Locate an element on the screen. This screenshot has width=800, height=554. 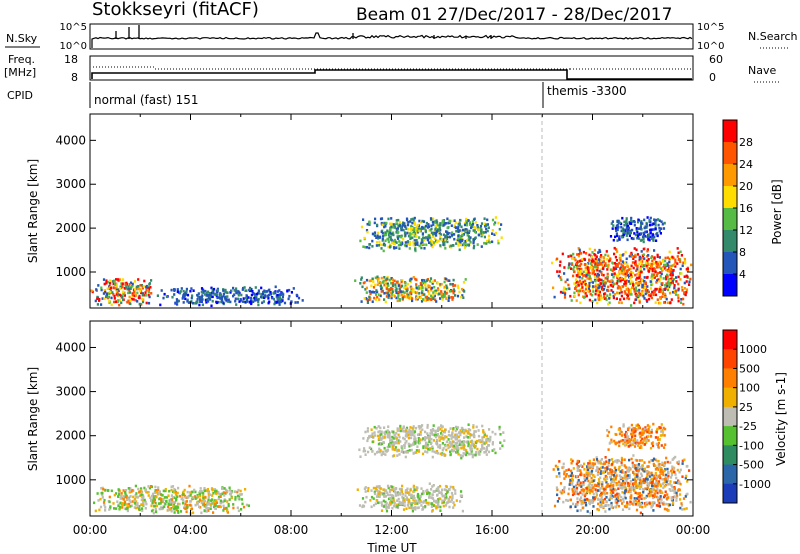
power-colorbar-segment is located at coordinates (730, 263).